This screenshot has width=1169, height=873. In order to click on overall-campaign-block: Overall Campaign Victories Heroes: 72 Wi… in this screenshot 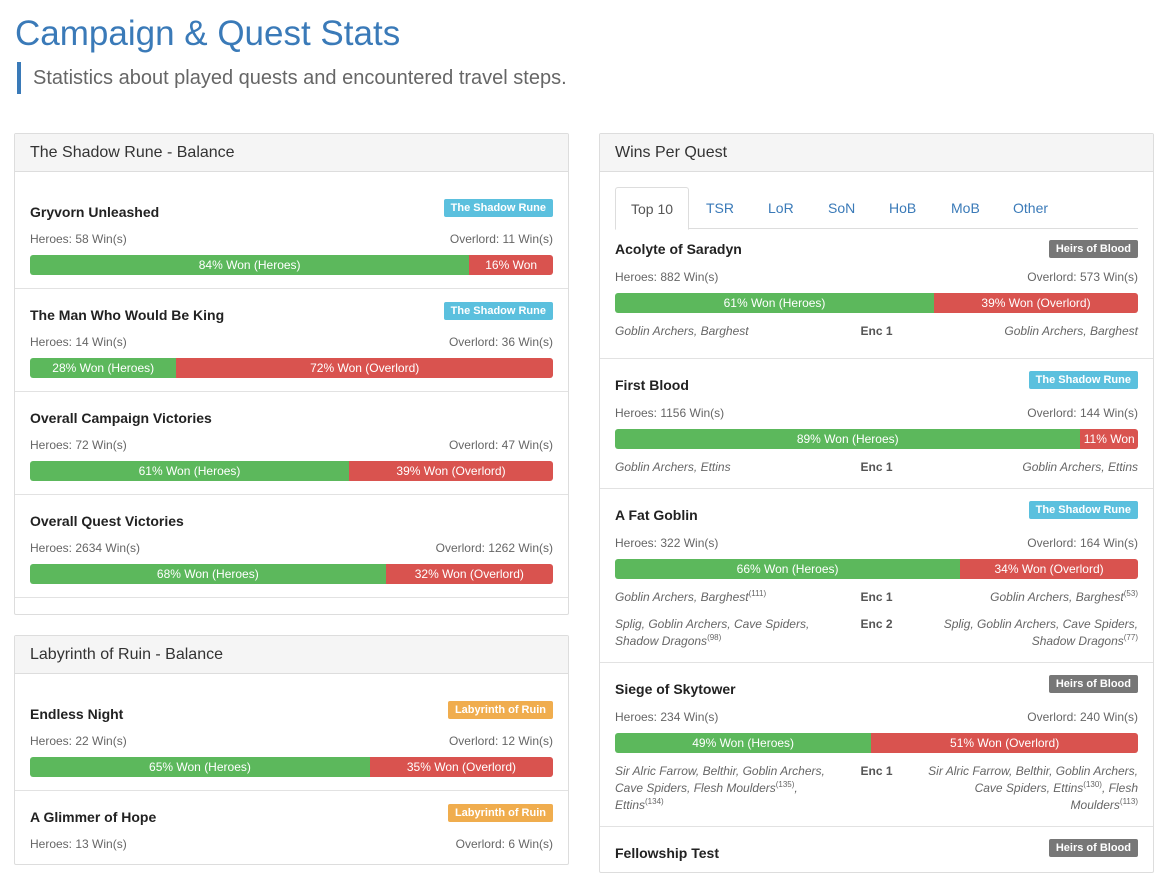, I will do `click(291, 443)`.